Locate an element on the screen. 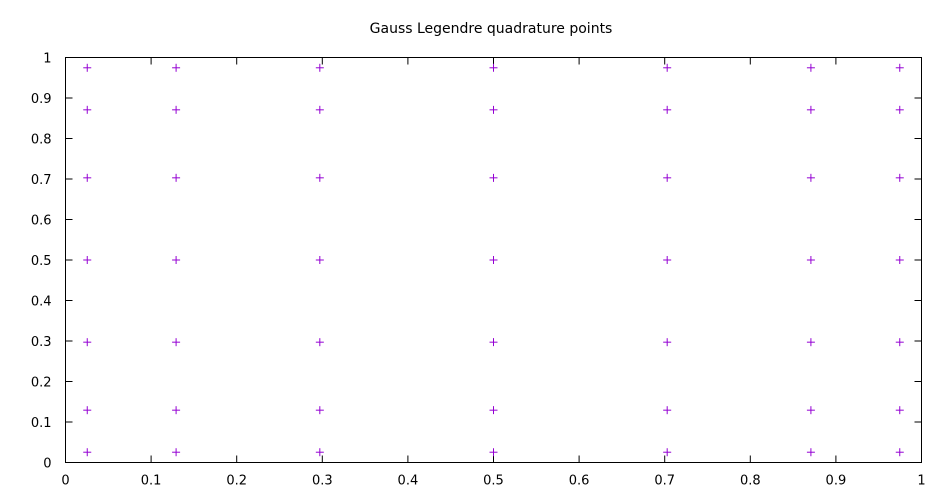 This screenshot has width=952, height=502. x-tick-label: 0.3 is located at coordinates (322, 481).